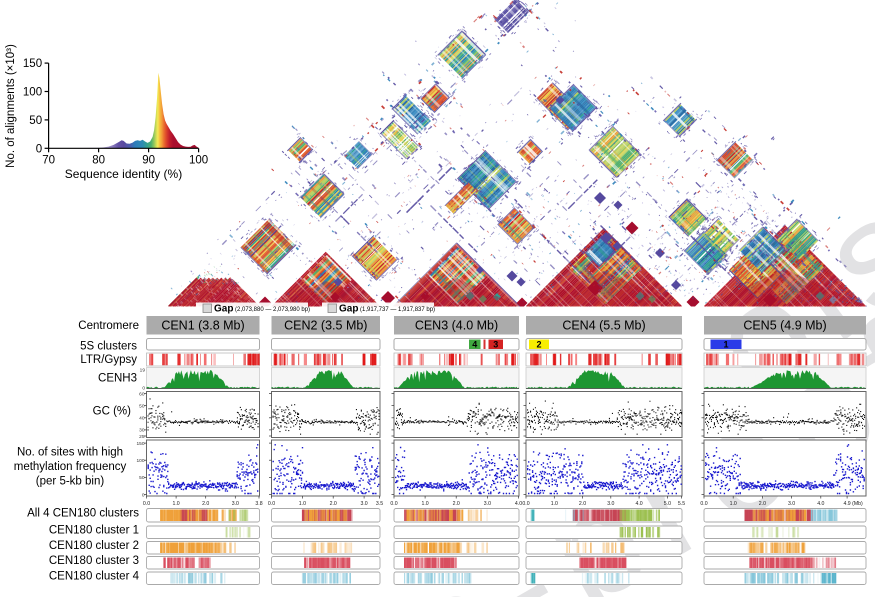  Describe the element at coordinates (456, 326) in the screenshot. I see `svg-text: CEN3 (4.0 Mb)` at that location.